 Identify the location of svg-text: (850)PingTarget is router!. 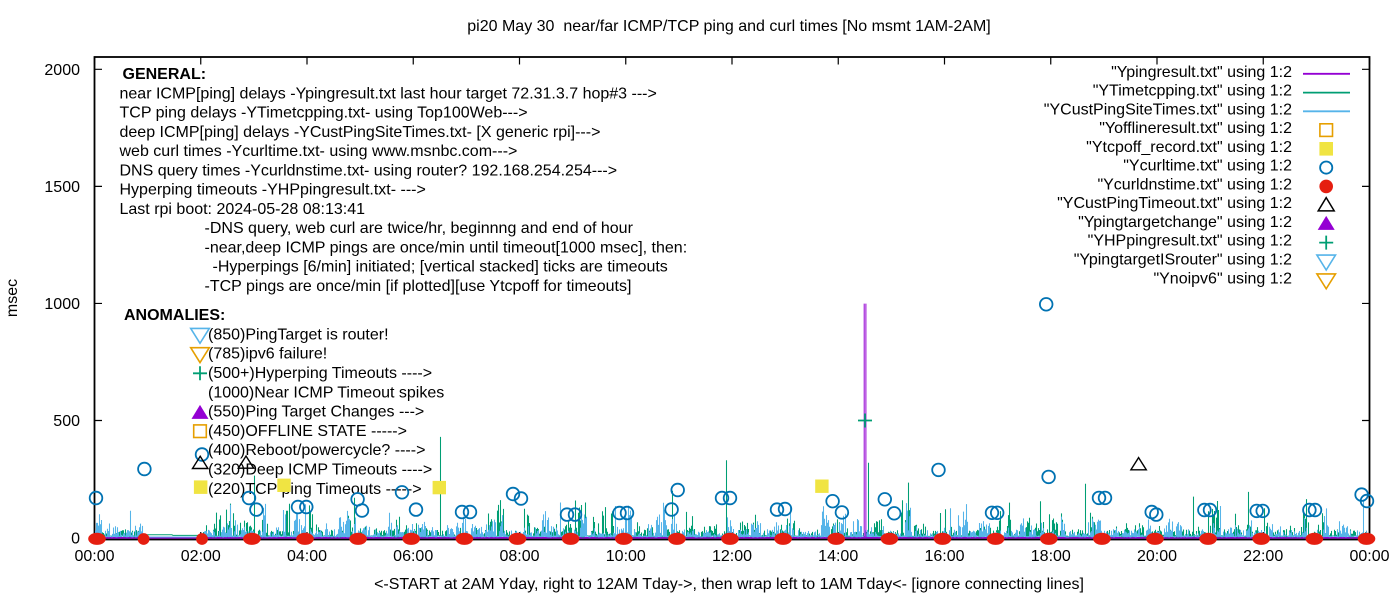
(298, 334).